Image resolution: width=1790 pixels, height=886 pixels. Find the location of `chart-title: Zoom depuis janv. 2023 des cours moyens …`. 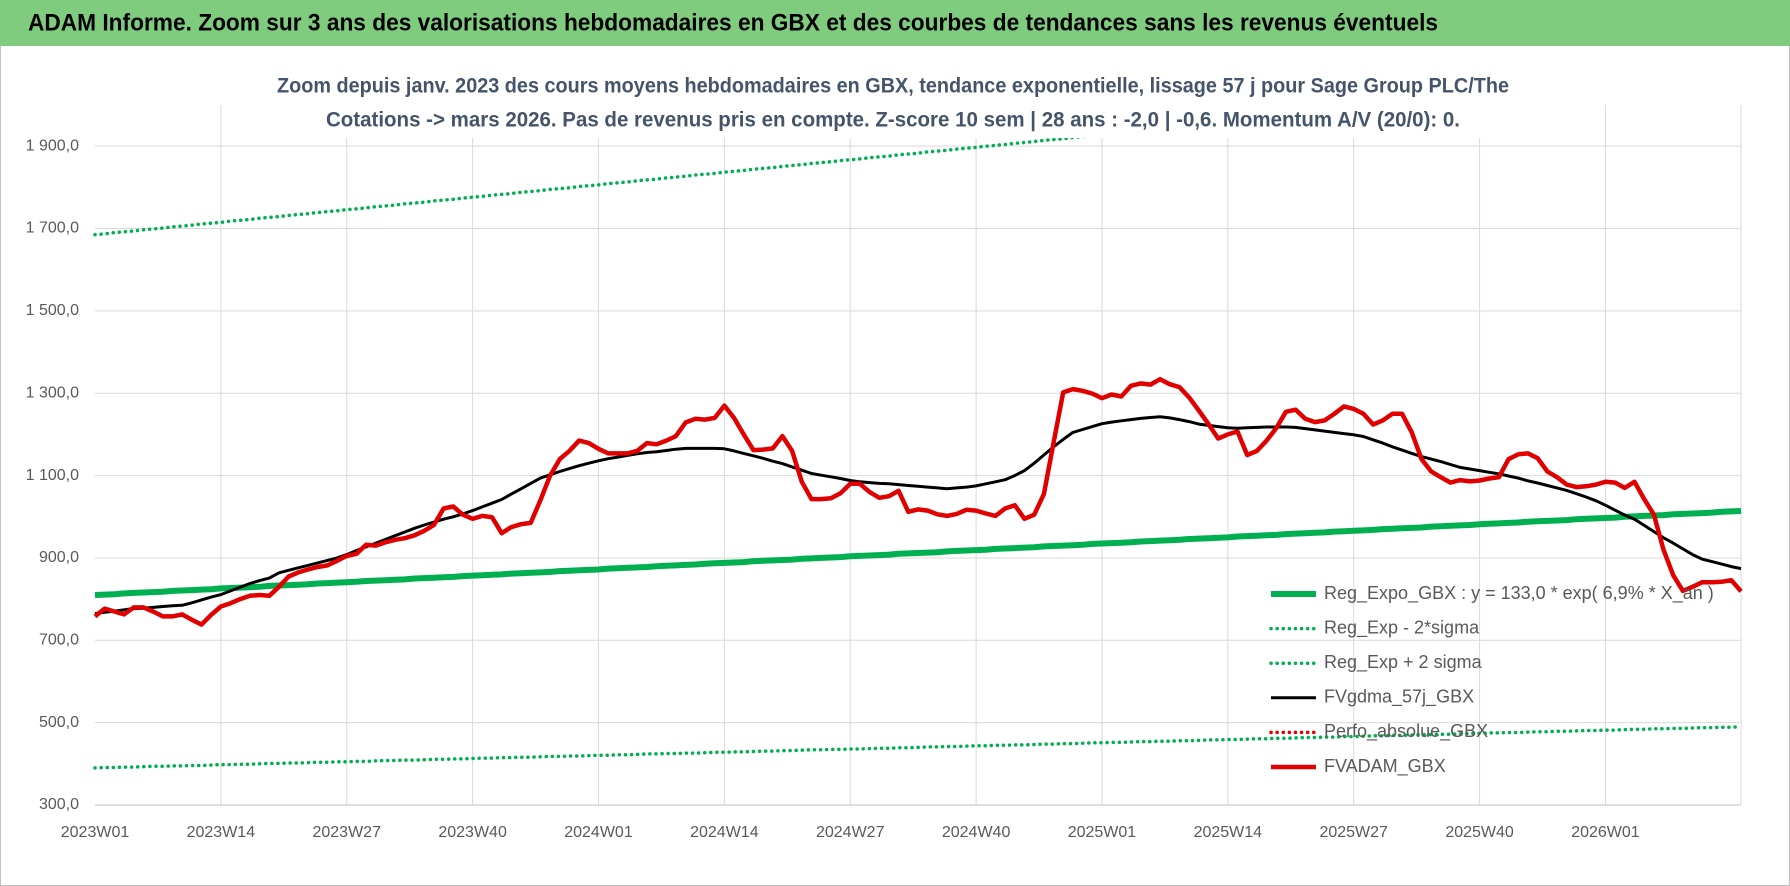

chart-title: Zoom depuis janv. 2023 des cours moyens … is located at coordinates (893, 86).